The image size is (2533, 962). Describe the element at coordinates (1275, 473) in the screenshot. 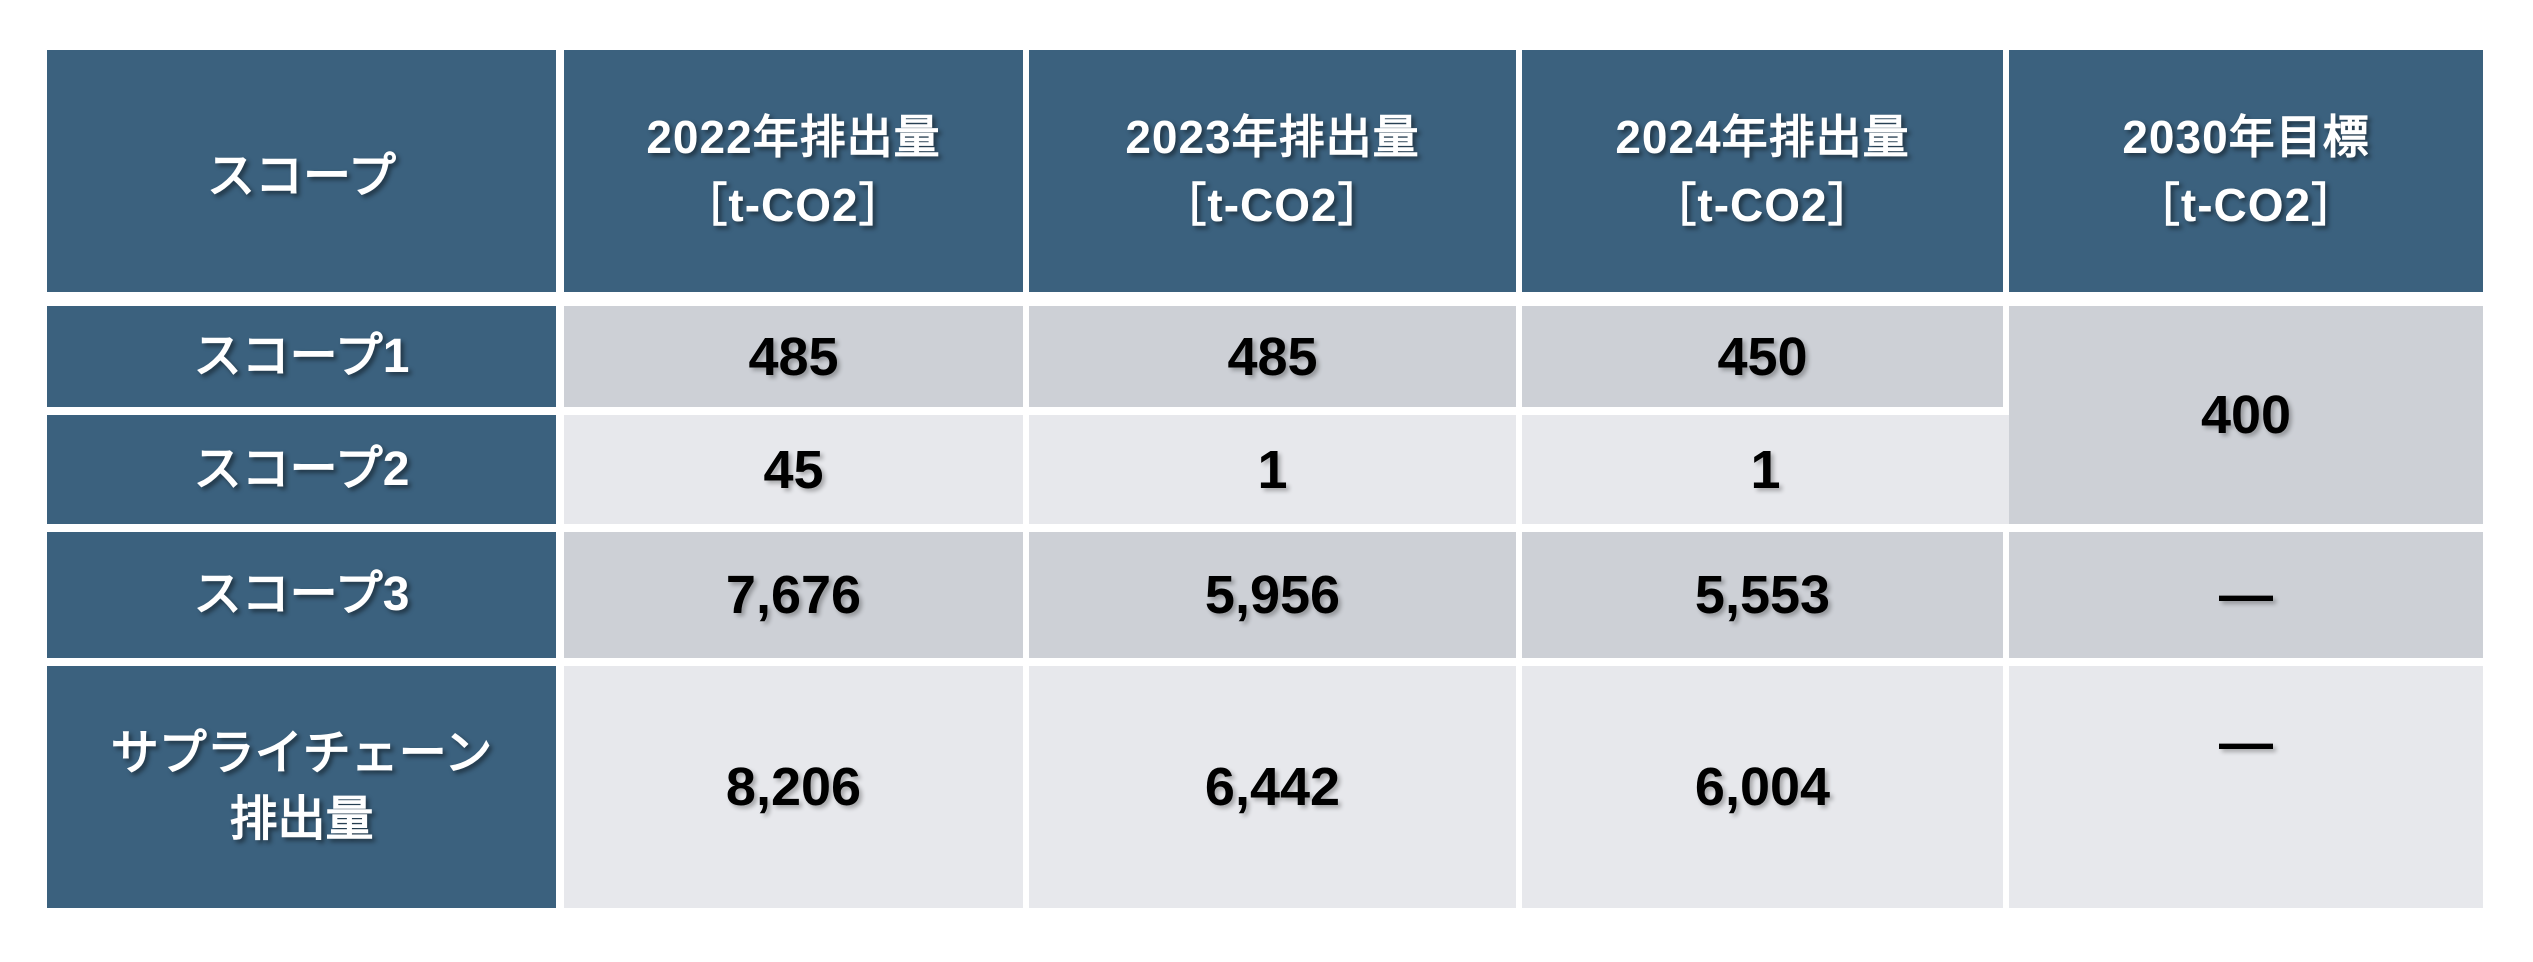

I see `cell-scope2-2023: 1` at that location.